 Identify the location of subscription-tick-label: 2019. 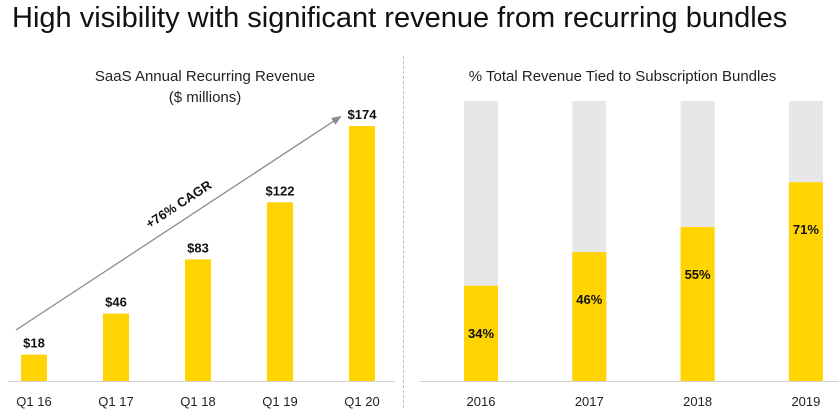
(805, 401).